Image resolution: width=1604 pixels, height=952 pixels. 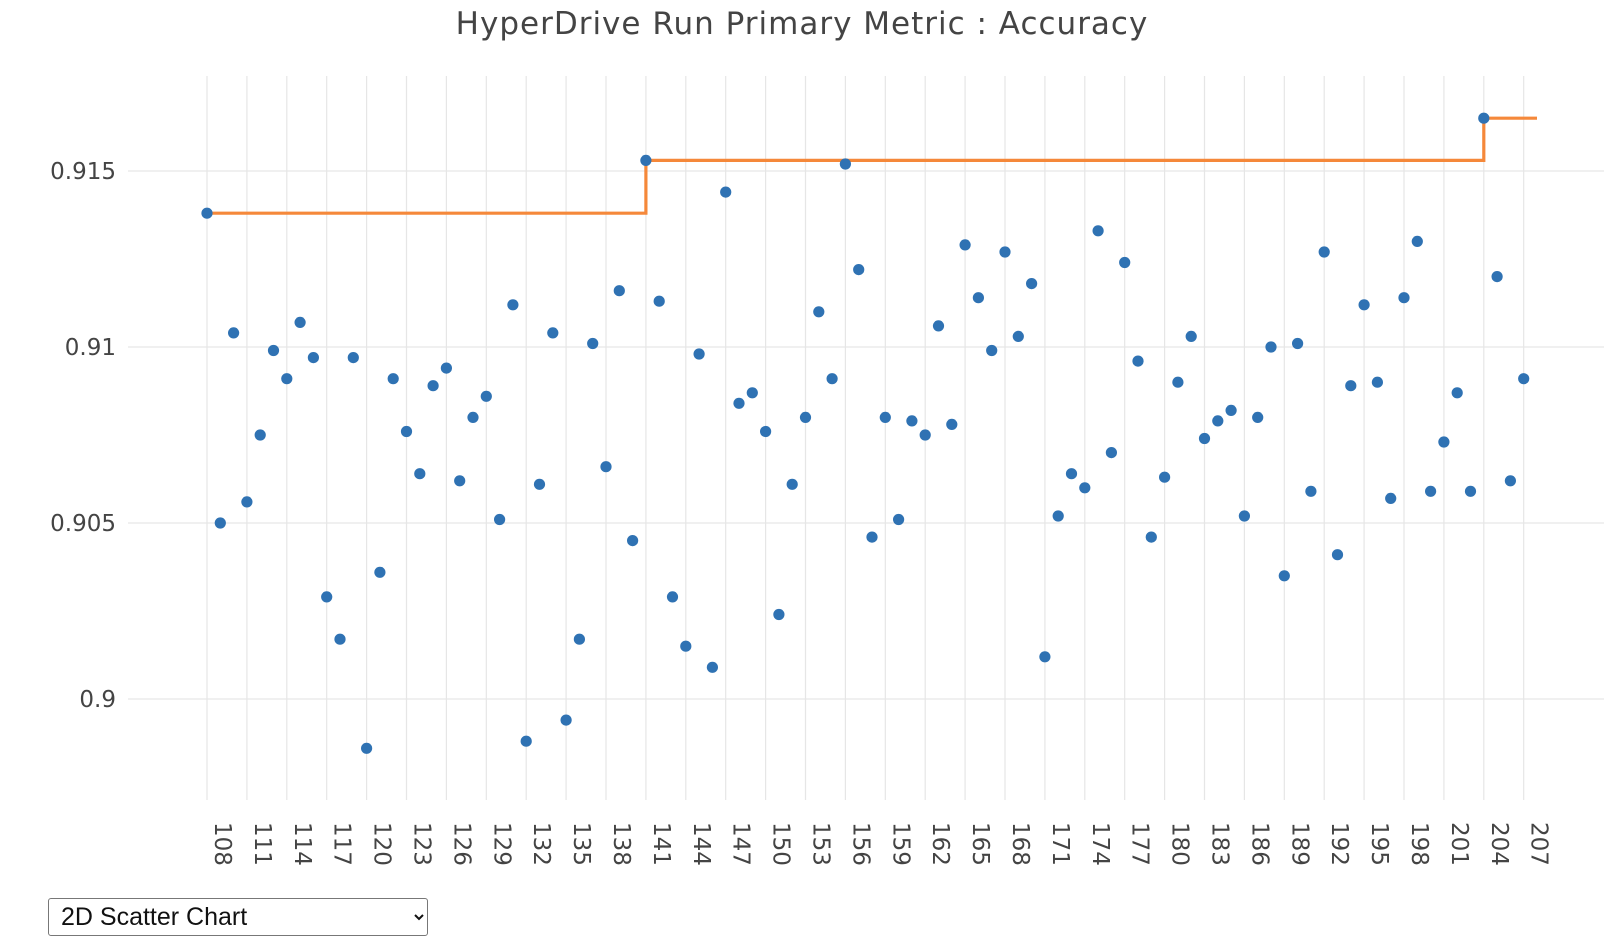 I want to click on chart-type-dropdown: 2D Scatter Chart, so click(x=238, y=917).